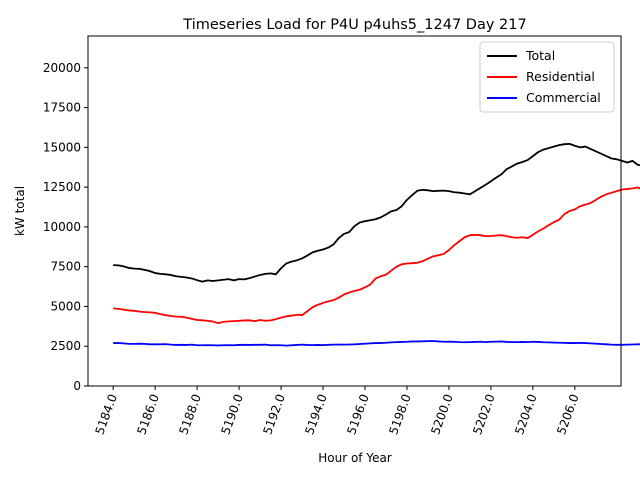  I want to click on y-tick-label: 2500, so click(65, 346).